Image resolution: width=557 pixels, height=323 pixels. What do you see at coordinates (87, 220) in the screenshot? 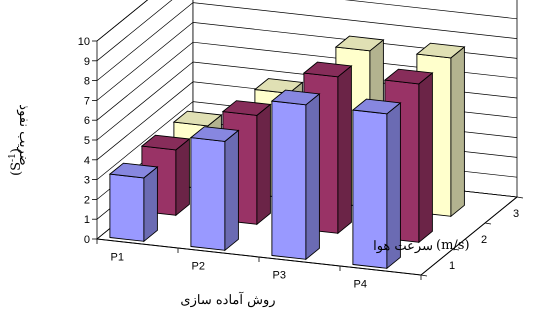
I see `y-tick-label-1: 1` at bounding box center [87, 220].